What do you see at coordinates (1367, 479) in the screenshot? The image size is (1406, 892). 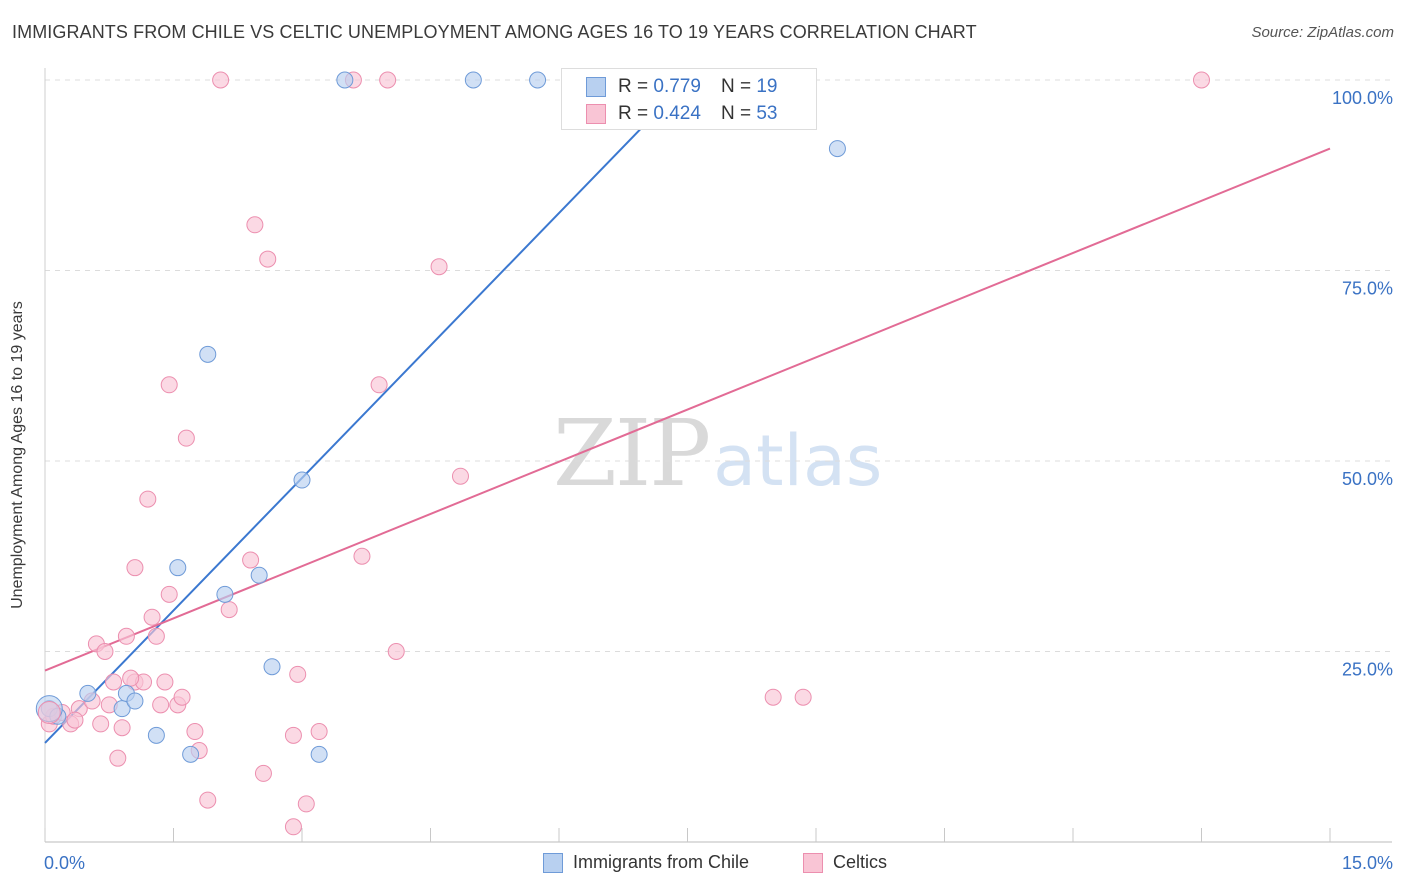 I see `y-tick-label: 50.0%` at bounding box center [1367, 479].